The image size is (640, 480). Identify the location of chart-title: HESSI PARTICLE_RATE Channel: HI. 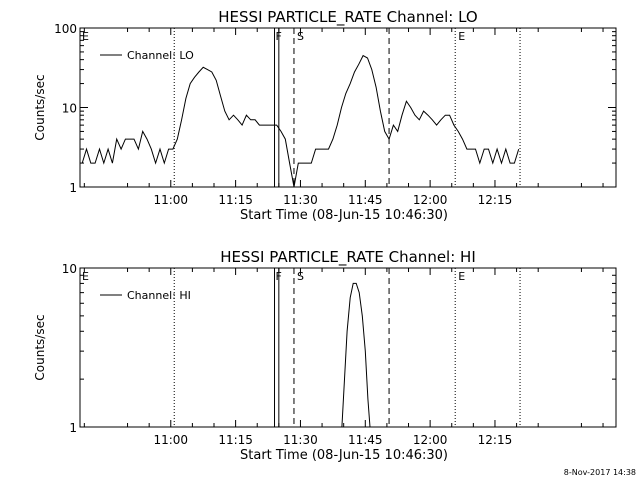
(348, 257).